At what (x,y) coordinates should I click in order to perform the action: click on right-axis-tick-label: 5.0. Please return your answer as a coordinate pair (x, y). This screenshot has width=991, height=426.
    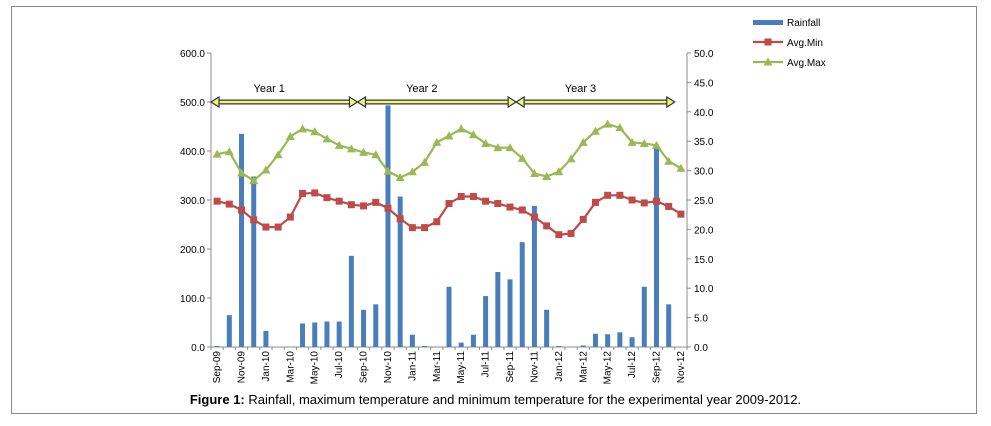
    Looking at the image, I should click on (701, 319).